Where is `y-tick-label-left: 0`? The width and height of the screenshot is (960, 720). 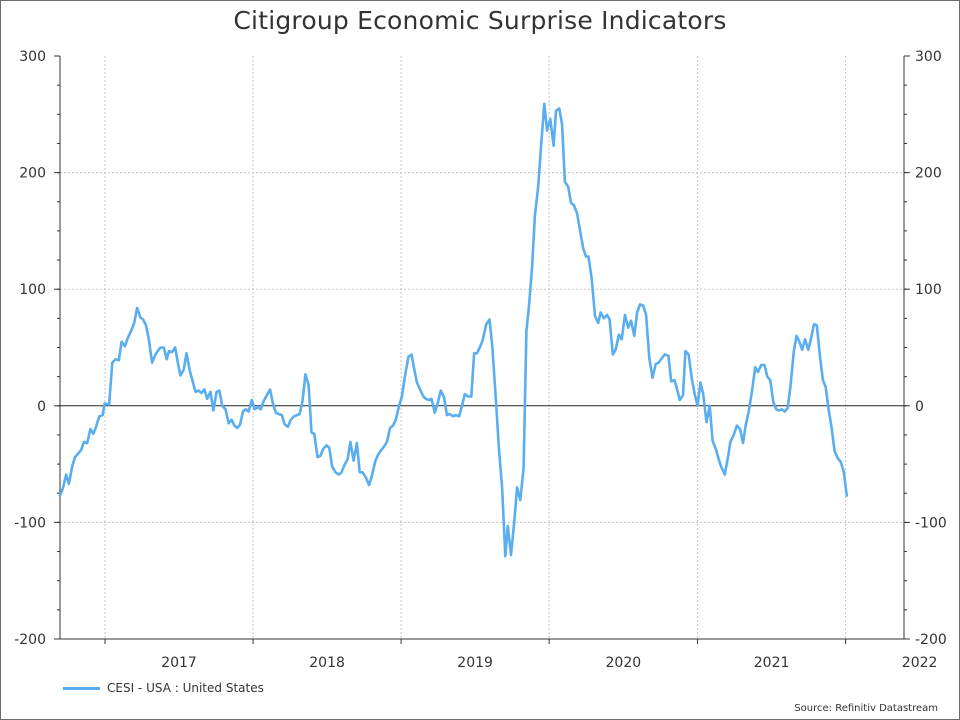 y-tick-label-left: 0 is located at coordinates (41, 407).